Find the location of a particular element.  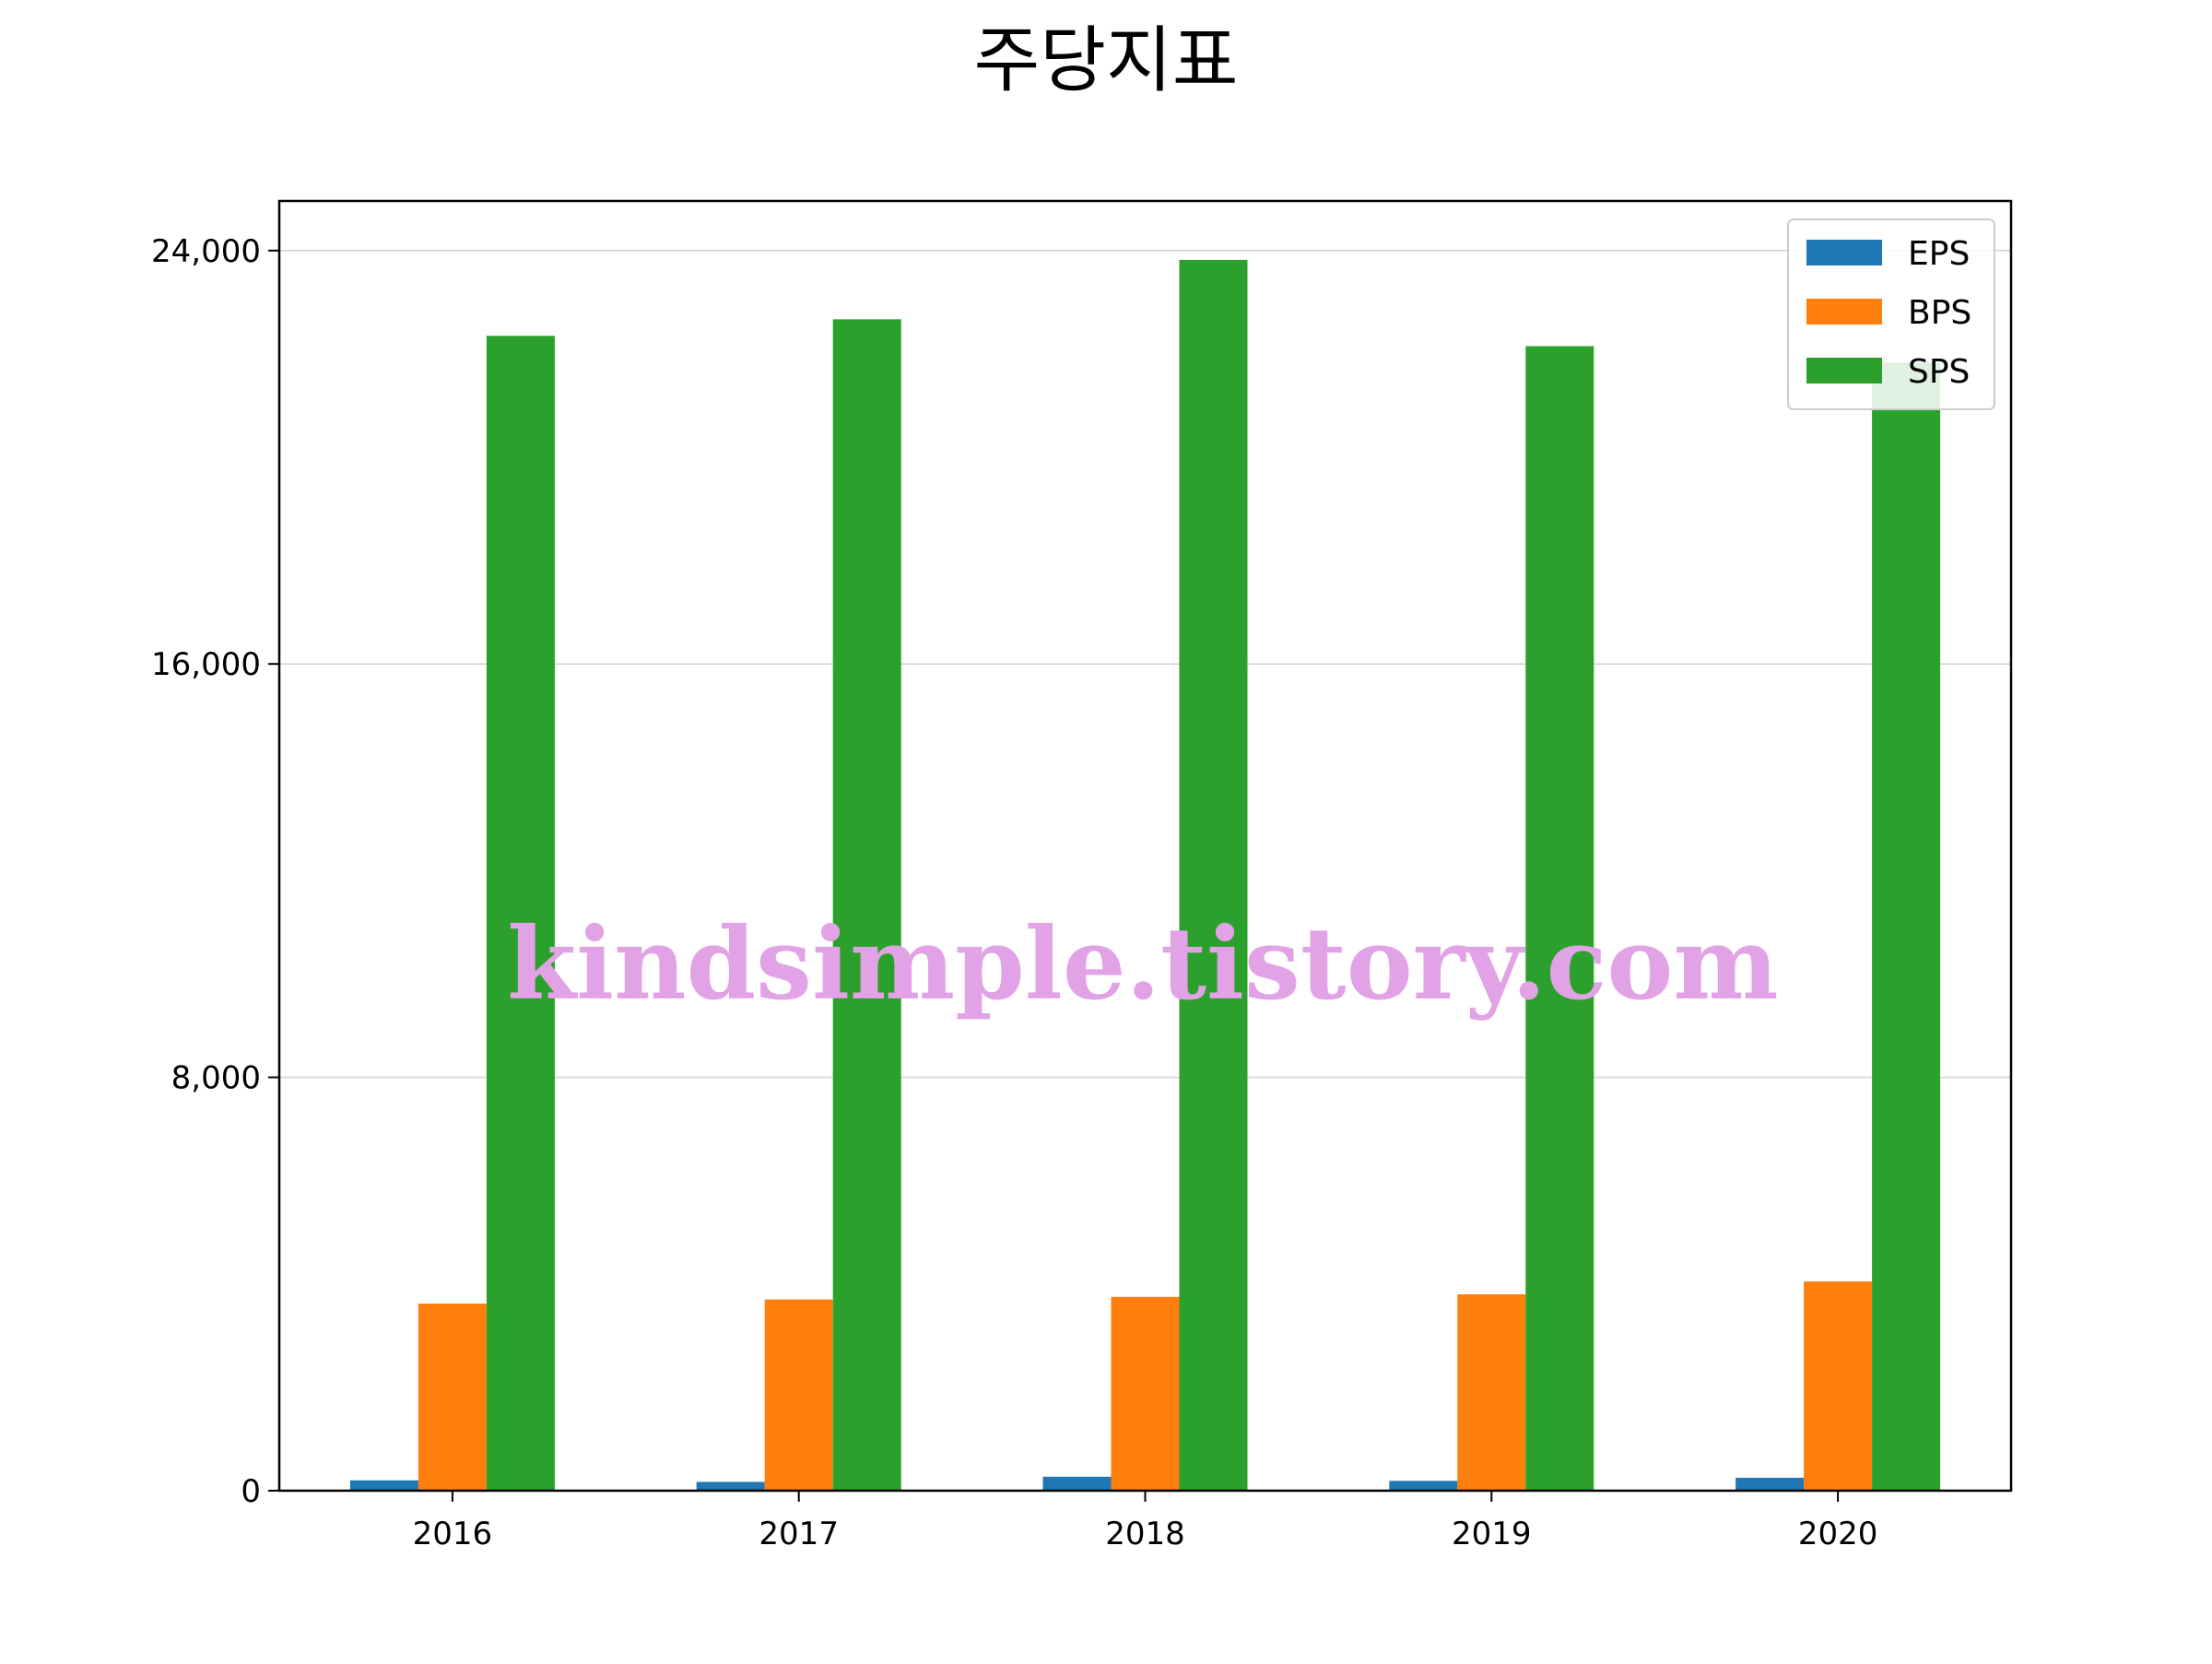

legend-swatch-eps is located at coordinates (1844, 253).